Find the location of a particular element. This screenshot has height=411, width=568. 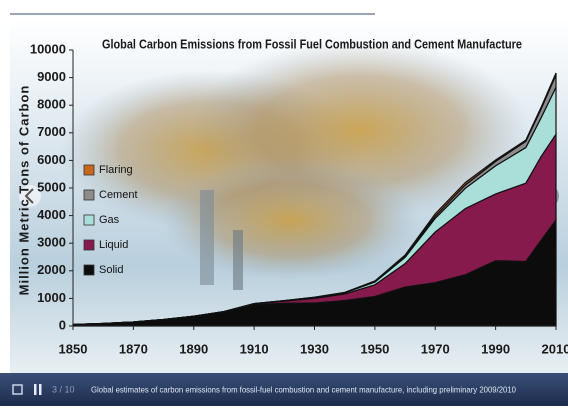

x-tick-label: 2010 is located at coordinates (555, 348).